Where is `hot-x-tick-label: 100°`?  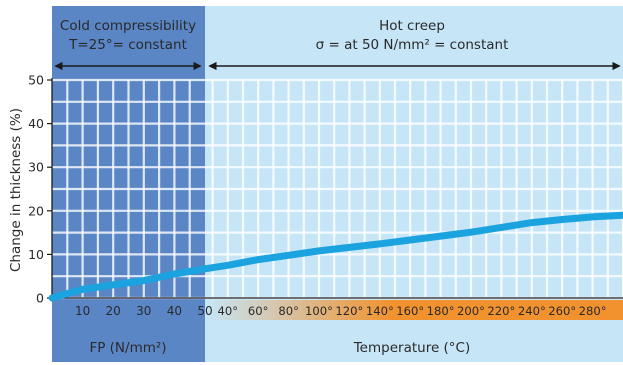 hot-x-tick-label: 100° is located at coordinates (319, 311).